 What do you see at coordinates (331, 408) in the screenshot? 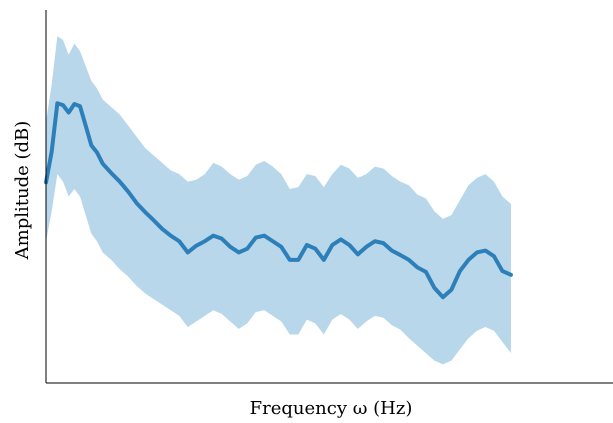
I see `x-axis-label: Frequency ω (Hz)` at bounding box center [331, 408].